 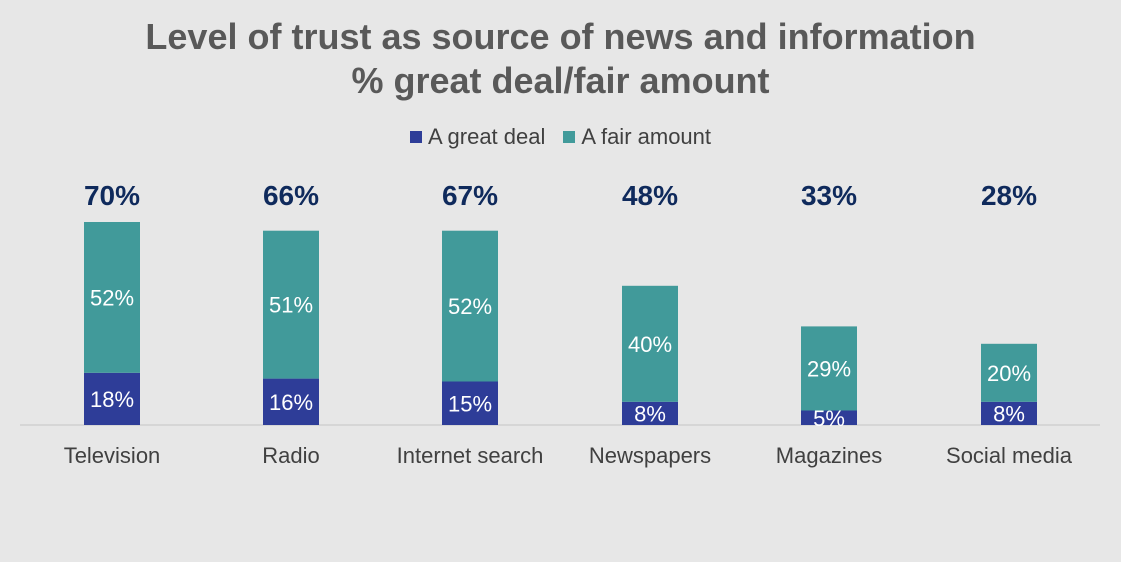 I want to click on legend-item-fair-amount: A fair amount, so click(x=637, y=137).